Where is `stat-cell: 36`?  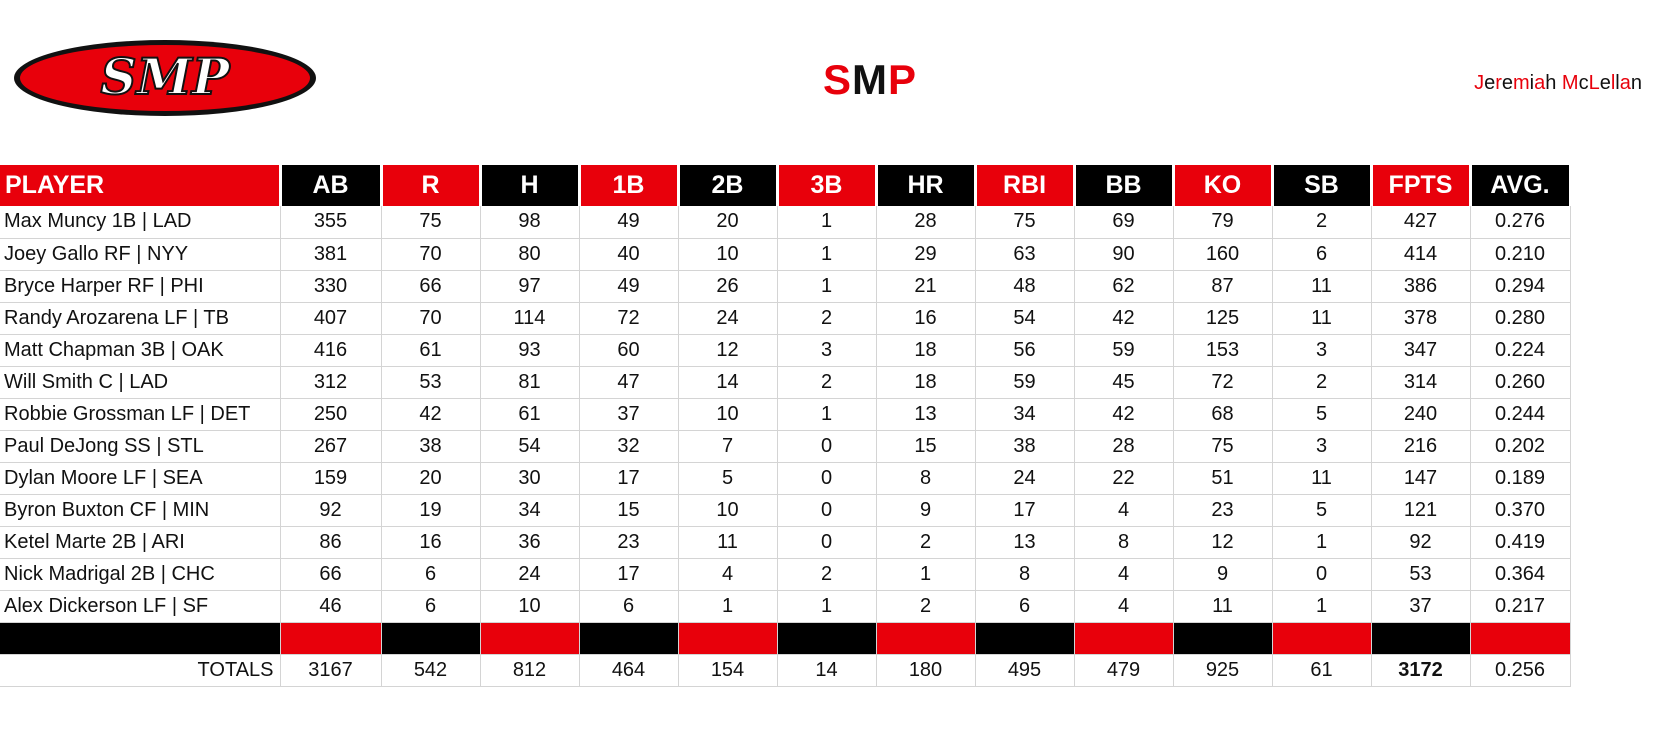
stat-cell: 36 is located at coordinates (530, 542).